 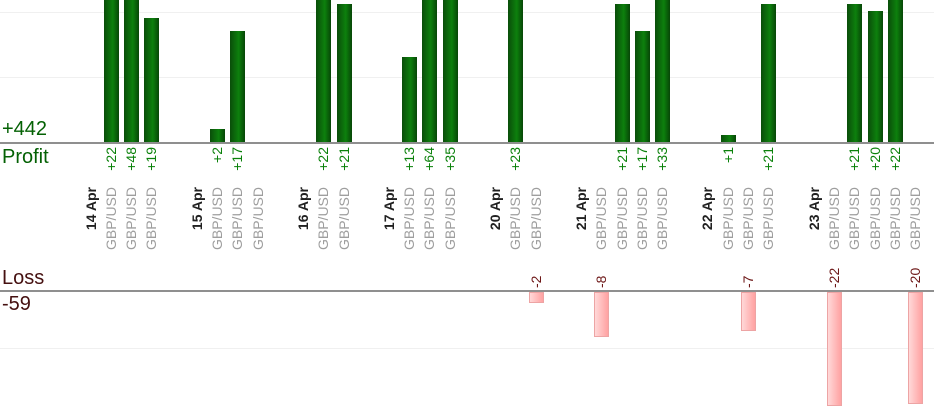 What do you see at coordinates (388, 209) in the screenshot?
I see `x-tick-date: 17 Apr` at bounding box center [388, 209].